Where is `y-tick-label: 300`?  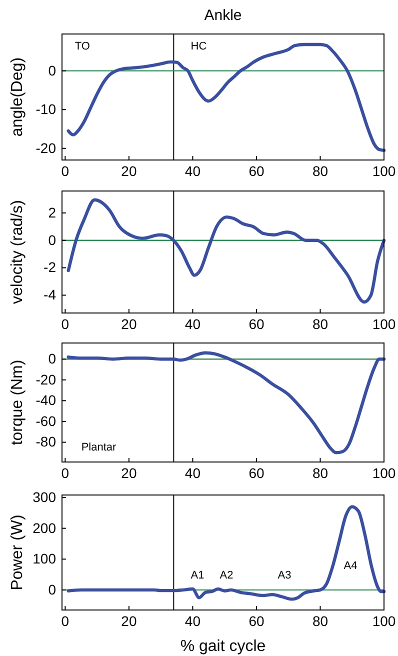 y-tick-label: 300 is located at coordinates (44, 496).